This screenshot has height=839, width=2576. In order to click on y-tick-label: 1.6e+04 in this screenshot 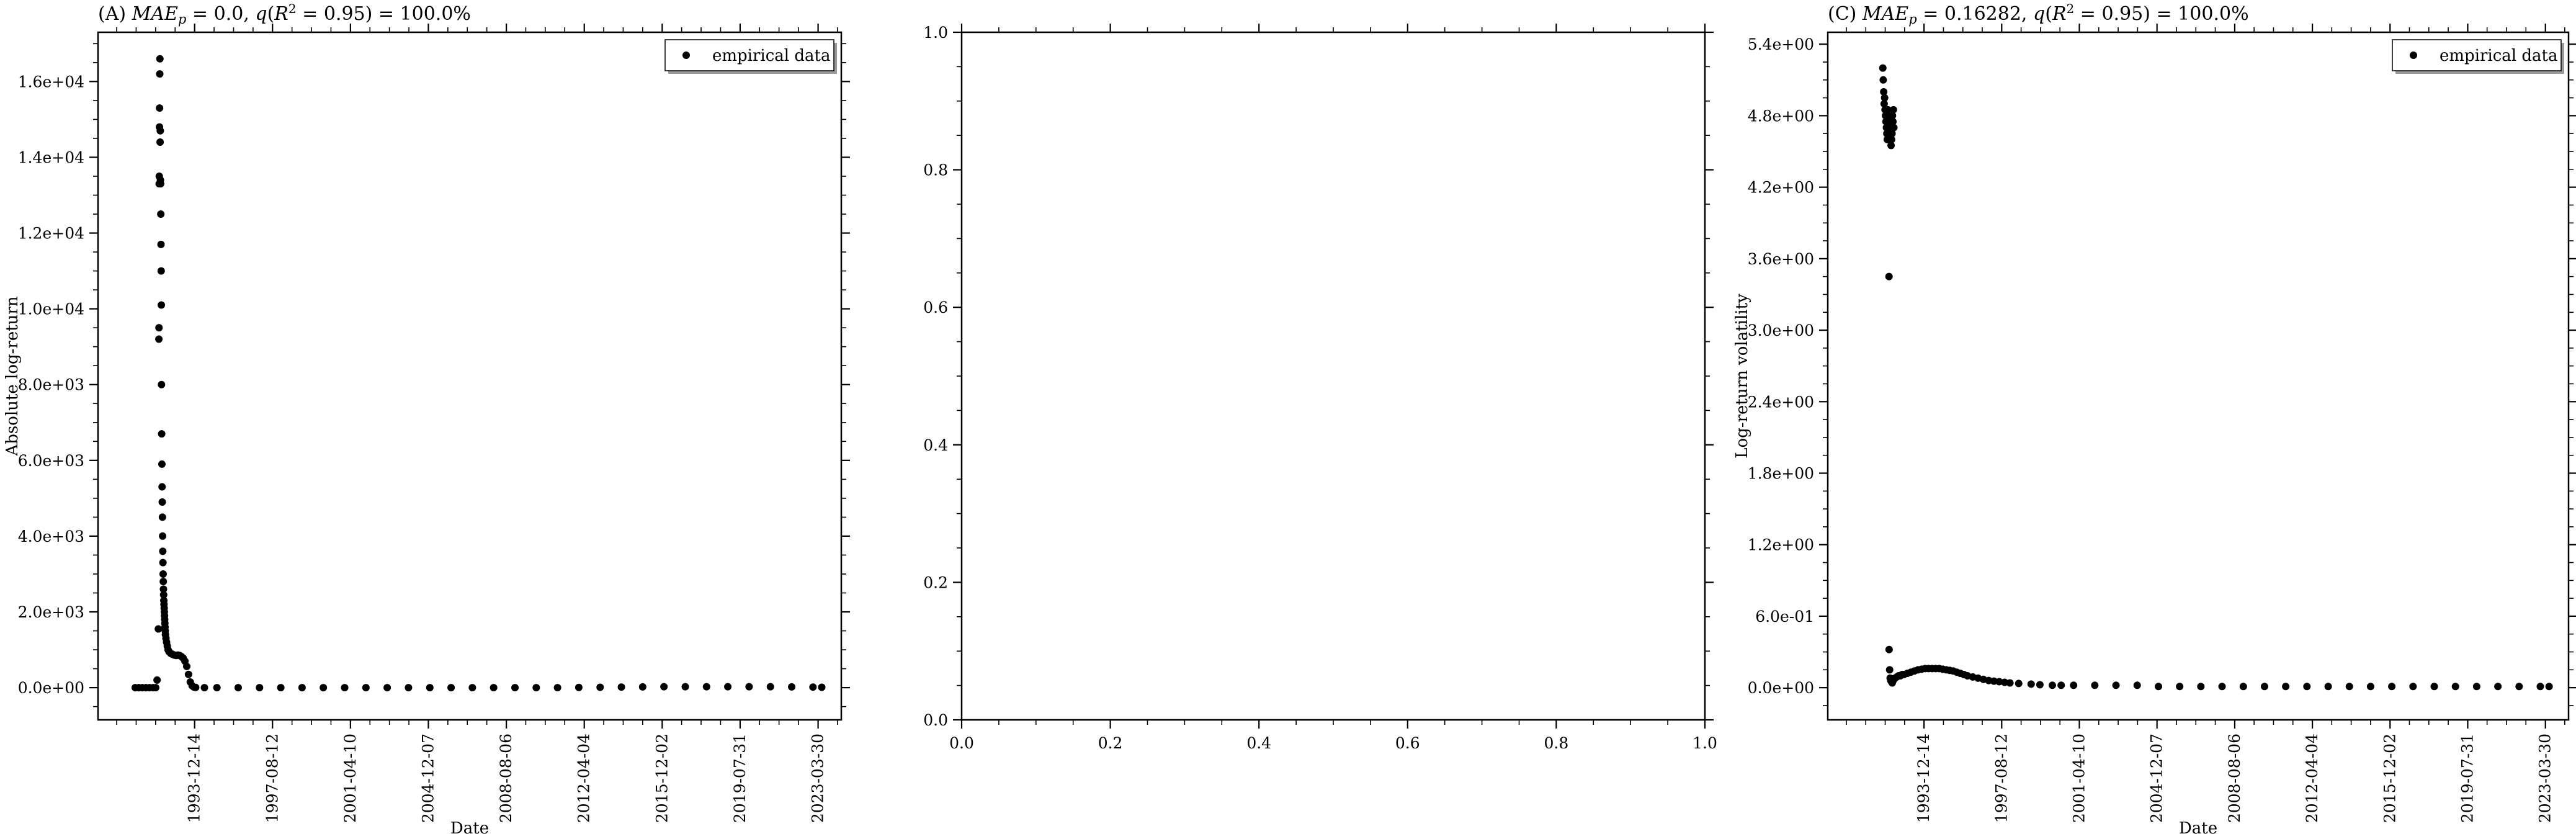, I will do `click(51, 82)`.